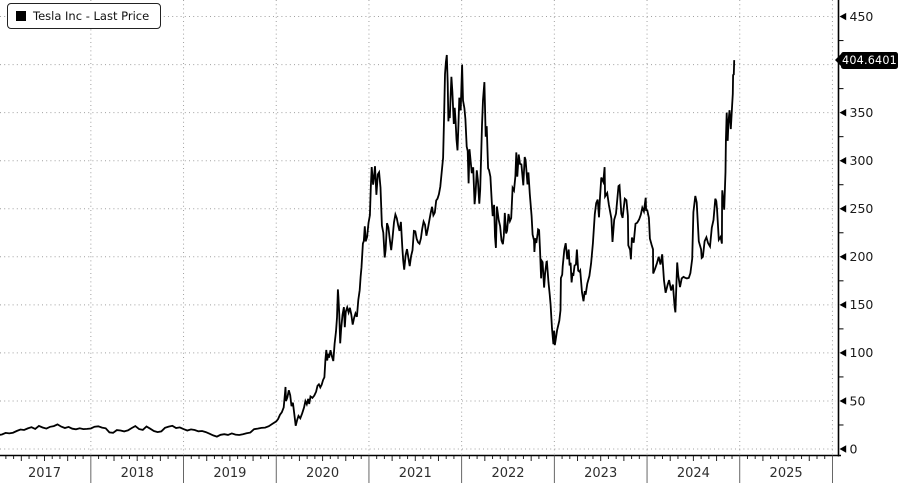  Describe the element at coordinates (415, 473) in the screenshot. I see `x-axis-year-label: 2021` at that location.